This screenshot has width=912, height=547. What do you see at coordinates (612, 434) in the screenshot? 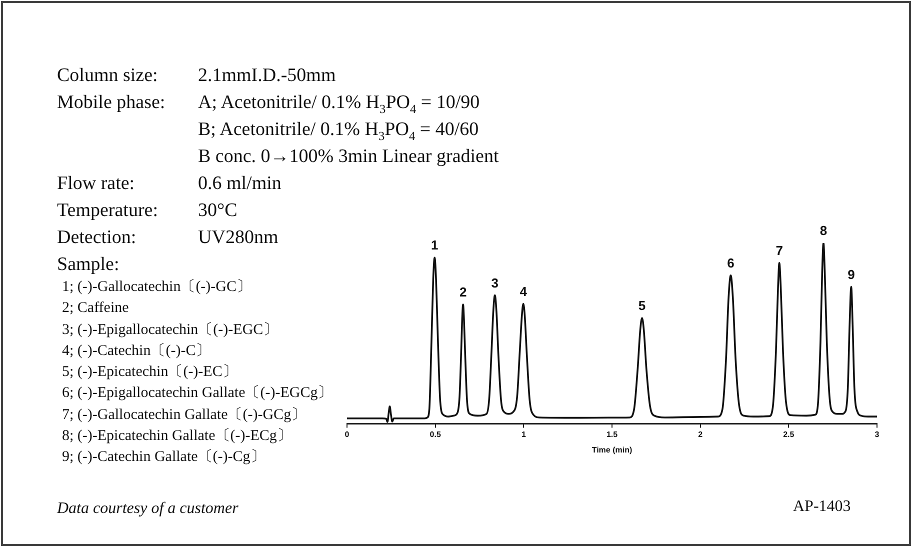
I see `x-tick-label: 1.5` at bounding box center [612, 434].